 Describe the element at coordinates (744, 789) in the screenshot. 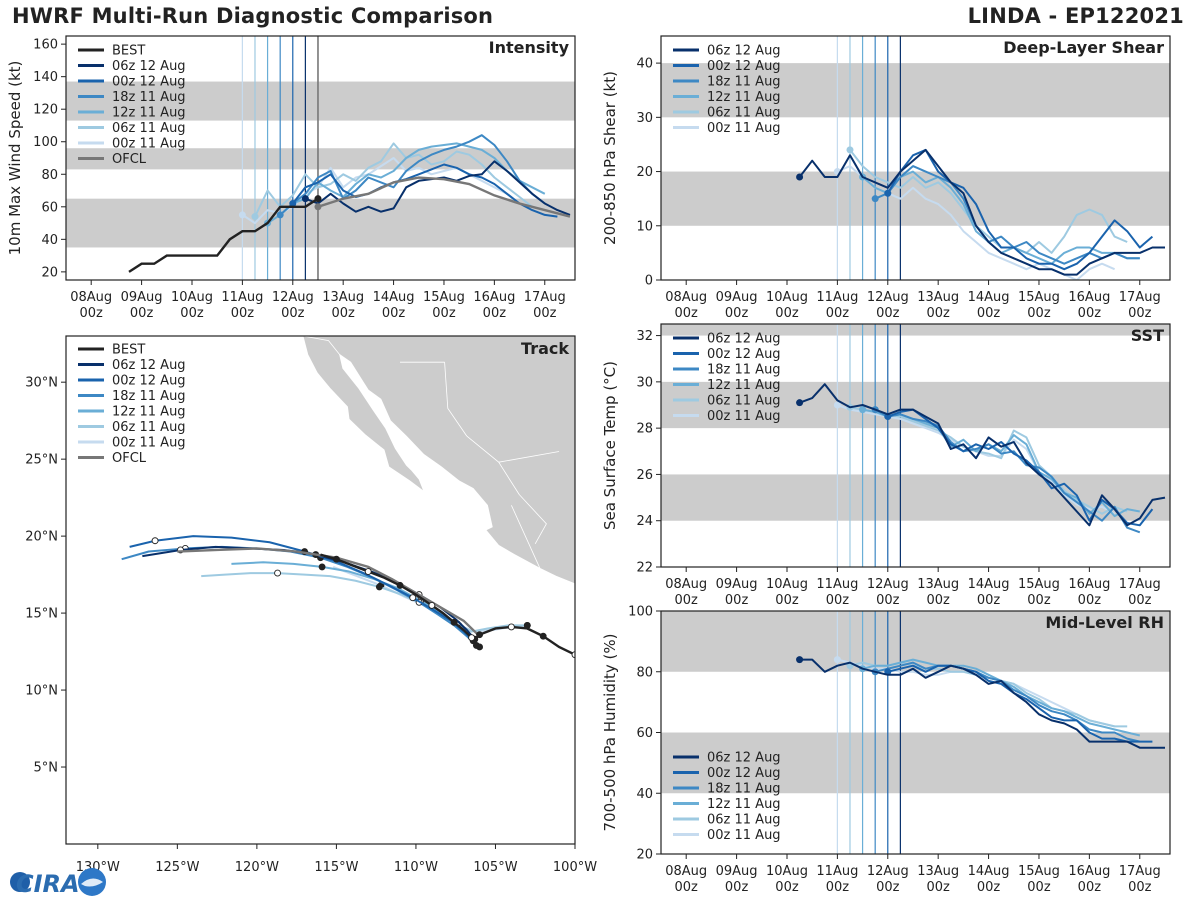

I see `rh-legend-label-2: 18z 11 Aug` at that location.